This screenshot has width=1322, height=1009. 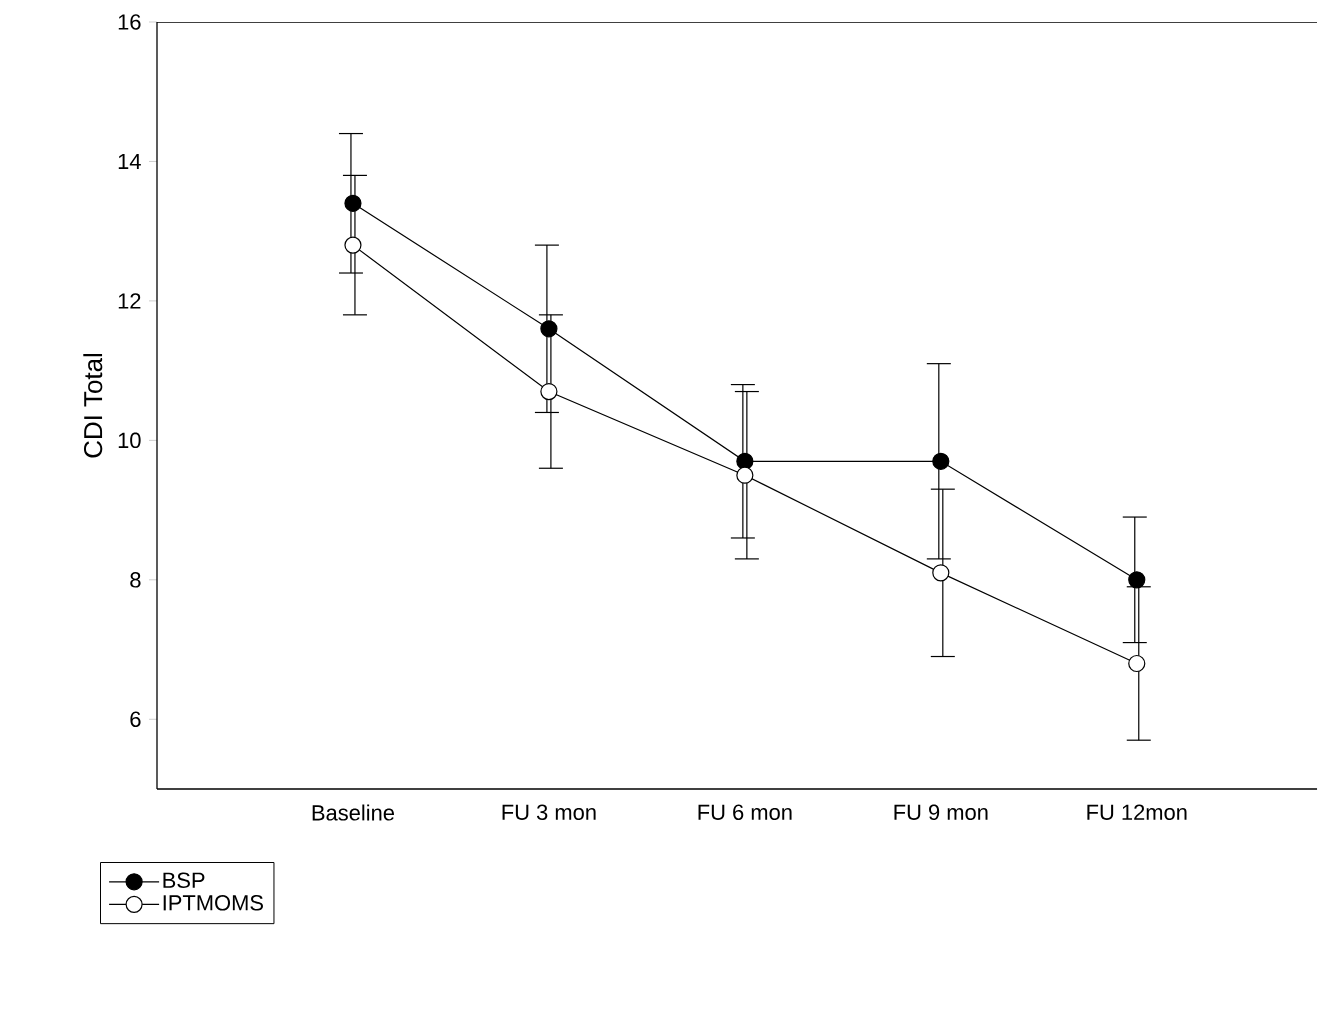 I want to click on x-tick-label: FU 9 mon, so click(x=941, y=812).